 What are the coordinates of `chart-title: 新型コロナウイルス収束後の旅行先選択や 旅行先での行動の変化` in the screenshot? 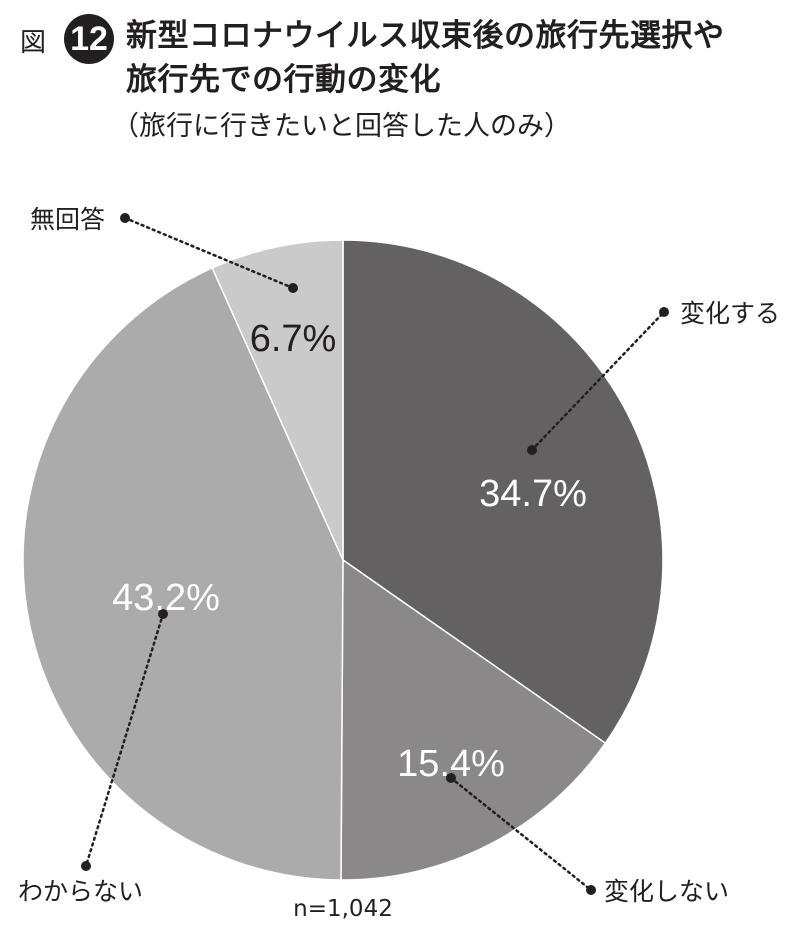 It's located at (425, 58).